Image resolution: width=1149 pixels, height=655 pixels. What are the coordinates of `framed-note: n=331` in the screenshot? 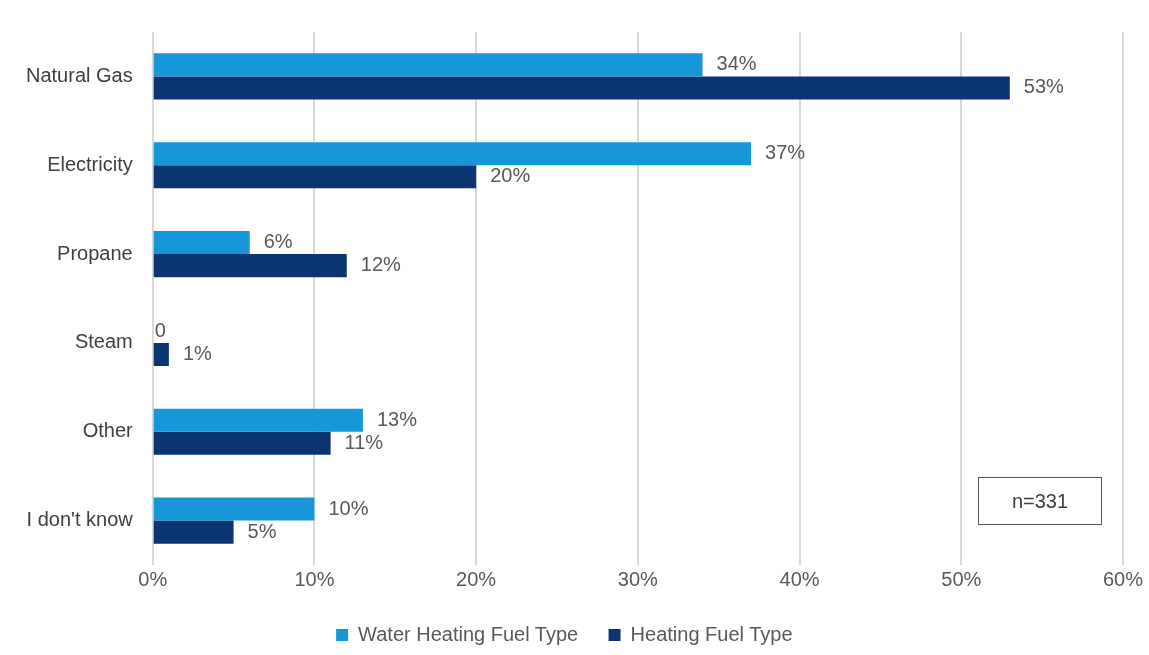 It's located at (1040, 501).